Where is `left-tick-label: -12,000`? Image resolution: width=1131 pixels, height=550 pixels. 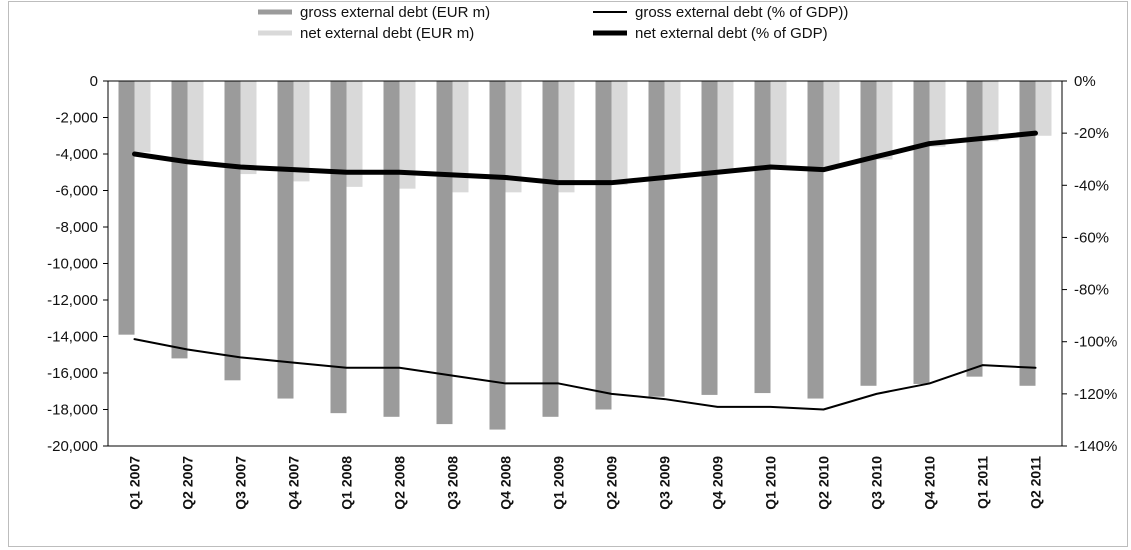
left-tick-label: -12,000 is located at coordinates (72, 300).